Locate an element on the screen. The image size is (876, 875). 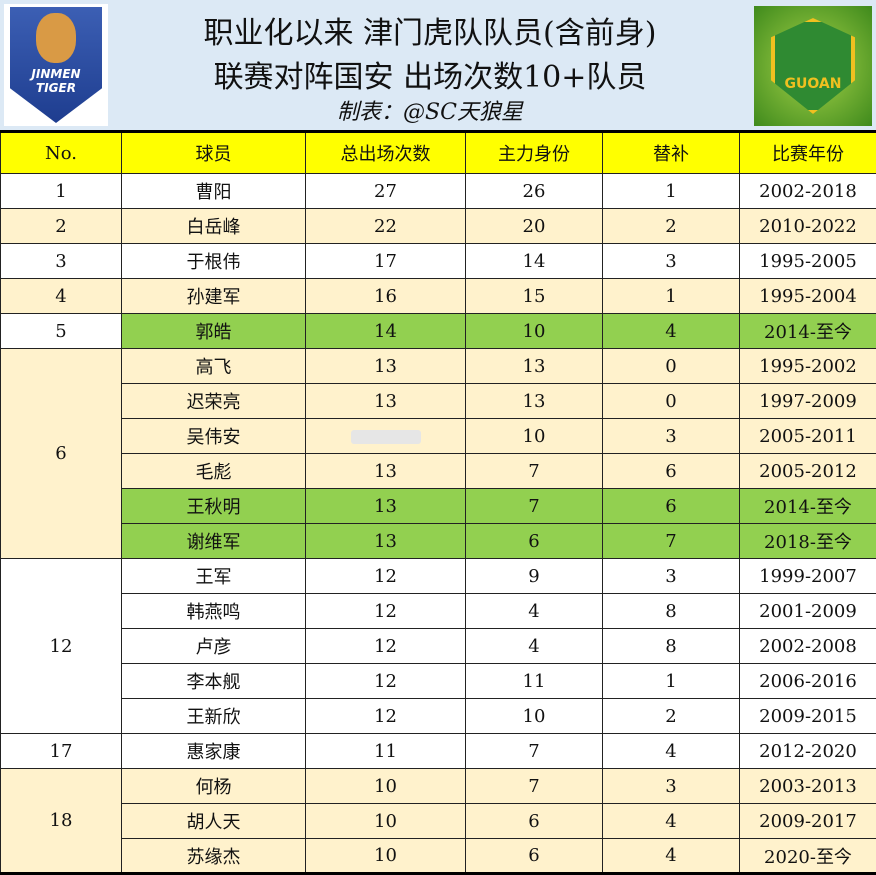
sub-cell: 0 is located at coordinates (671, 366).